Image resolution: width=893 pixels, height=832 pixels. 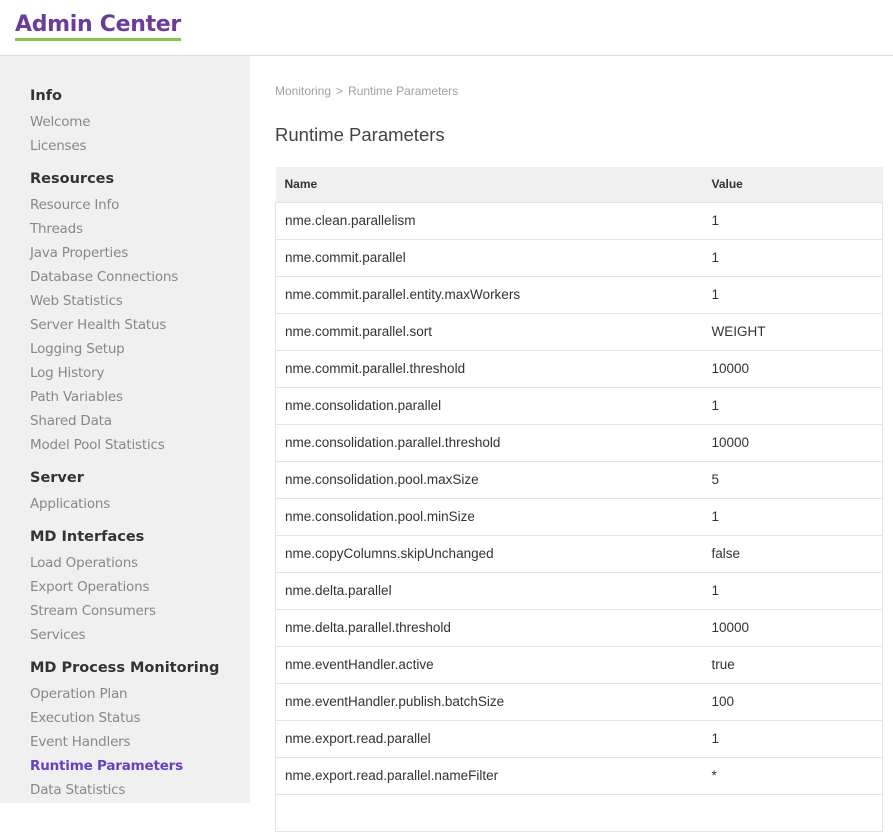 What do you see at coordinates (489, 553) in the screenshot?
I see `parameter-name: nme.copyColumns.skipUnchanged` at bounding box center [489, 553].